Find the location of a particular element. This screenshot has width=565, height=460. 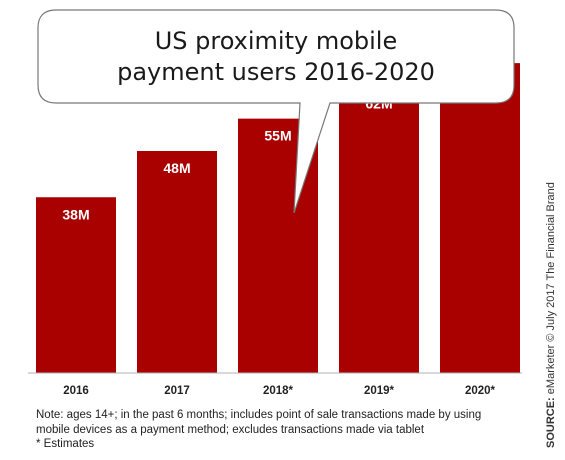

chart-title-line-2: payment users 2016-2020 is located at coordinates (276, 72).